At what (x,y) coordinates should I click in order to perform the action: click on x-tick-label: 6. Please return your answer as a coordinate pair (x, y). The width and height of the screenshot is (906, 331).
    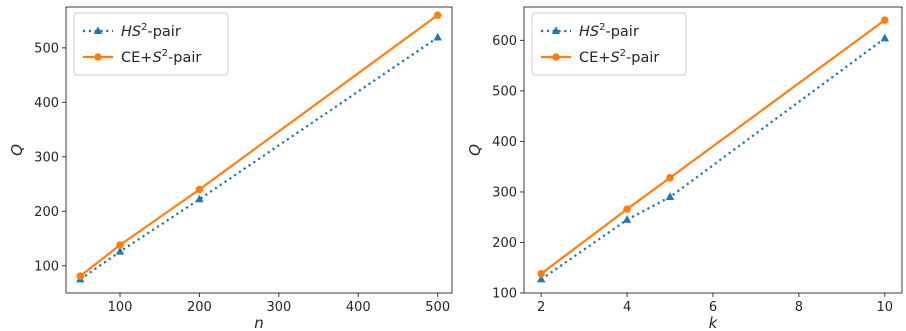
    Looking at the image, I should click on (713, 307).